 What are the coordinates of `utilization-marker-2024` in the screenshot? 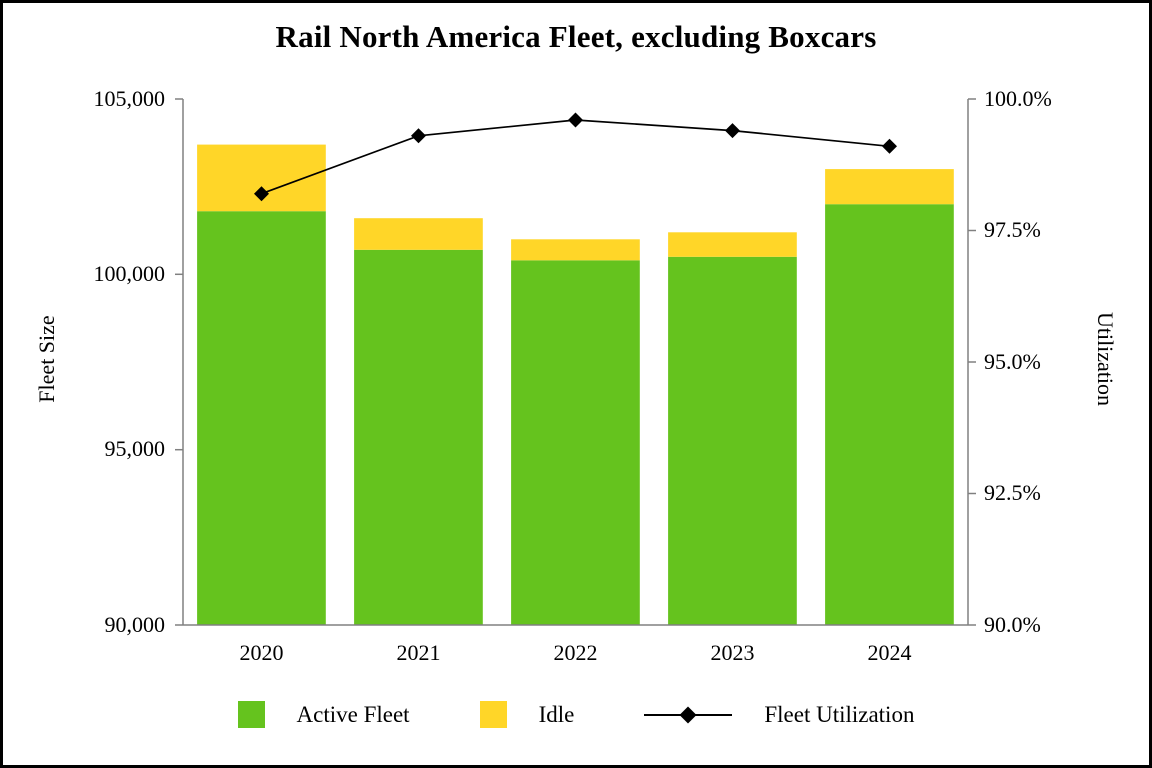 It's located at (889, 146).